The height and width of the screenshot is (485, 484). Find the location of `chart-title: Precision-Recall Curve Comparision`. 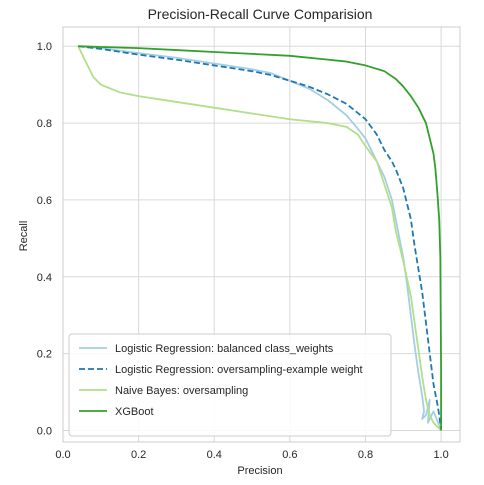

chart-title: Precision-Recall Curve Comparision is located at coordinates (260, 14).